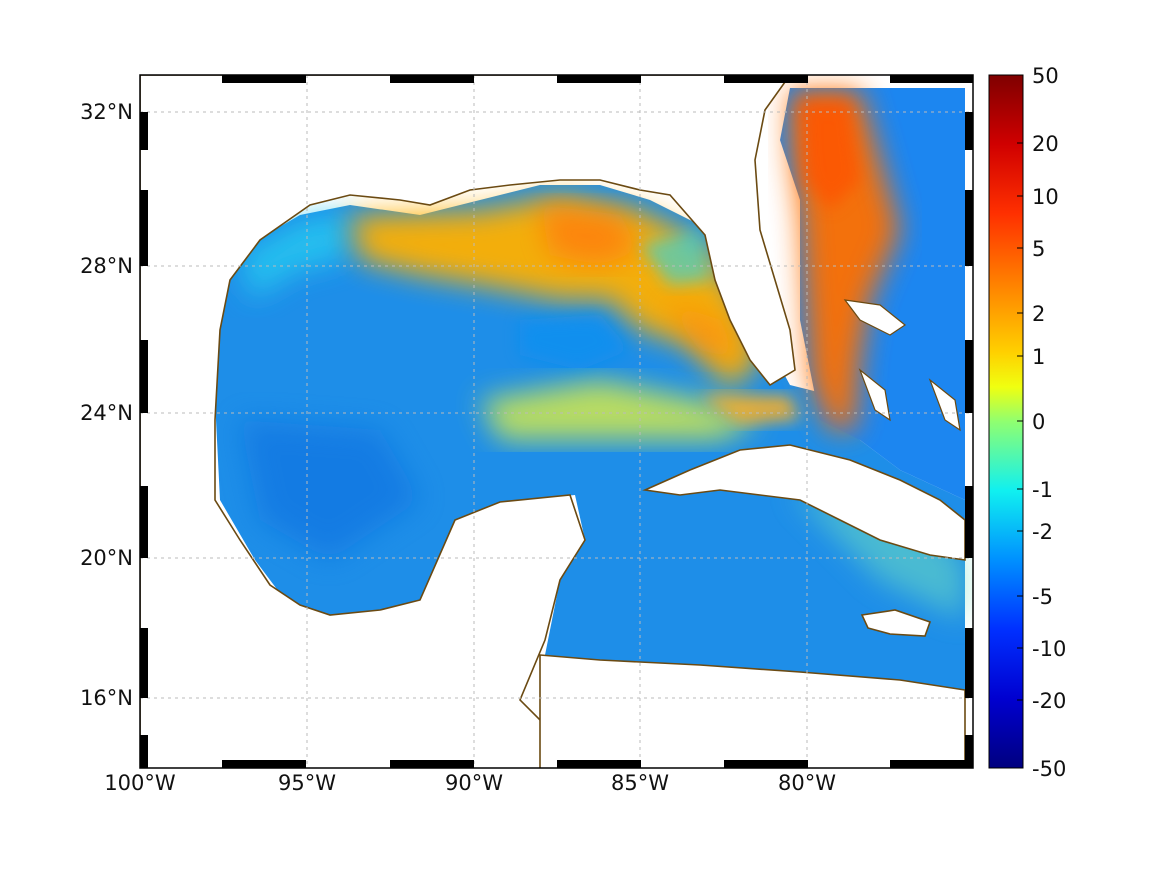  I want to click on jamaica-land, so click(896, 623).